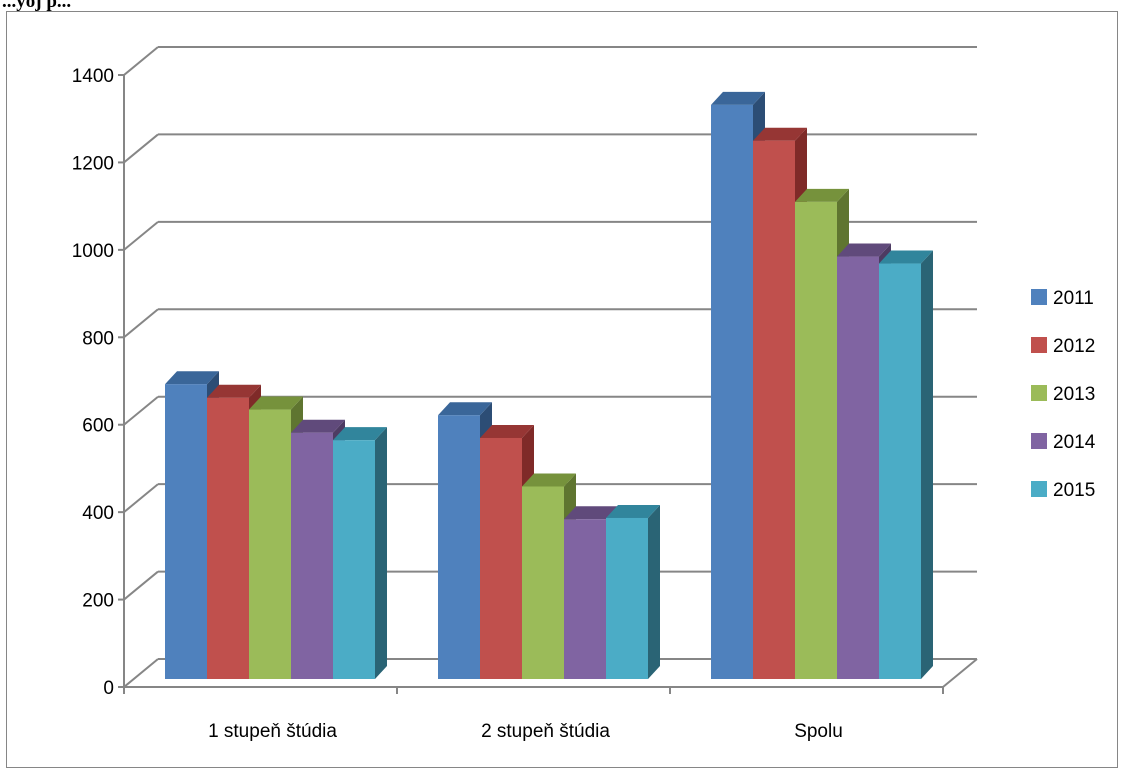 This screenshot has width=1123, height=772. I want to click on legend-label: 2015, so click(1074, 490).